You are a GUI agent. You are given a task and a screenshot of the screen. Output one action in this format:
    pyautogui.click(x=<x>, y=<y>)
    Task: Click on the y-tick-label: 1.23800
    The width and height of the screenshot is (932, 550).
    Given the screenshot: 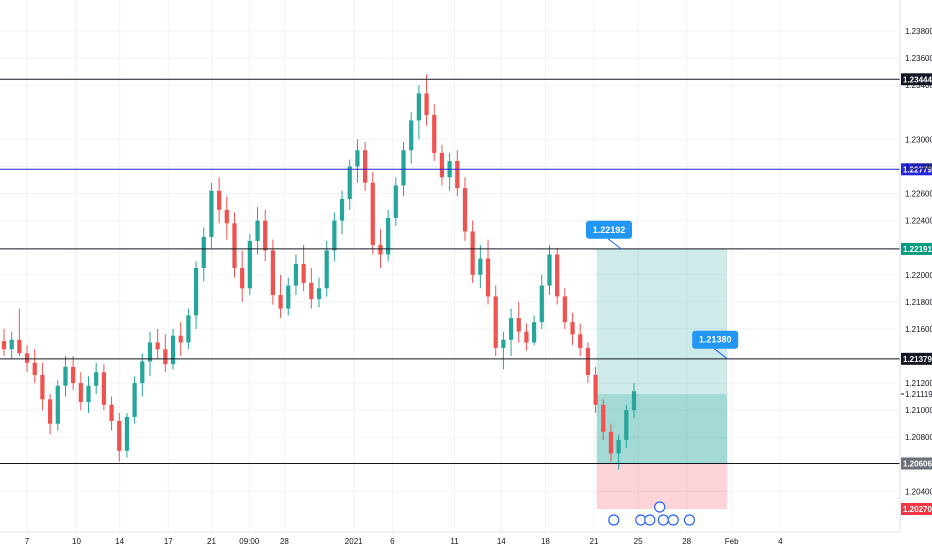 What is the action you would take?
    pyautogui.click(x=918, y=31)
    